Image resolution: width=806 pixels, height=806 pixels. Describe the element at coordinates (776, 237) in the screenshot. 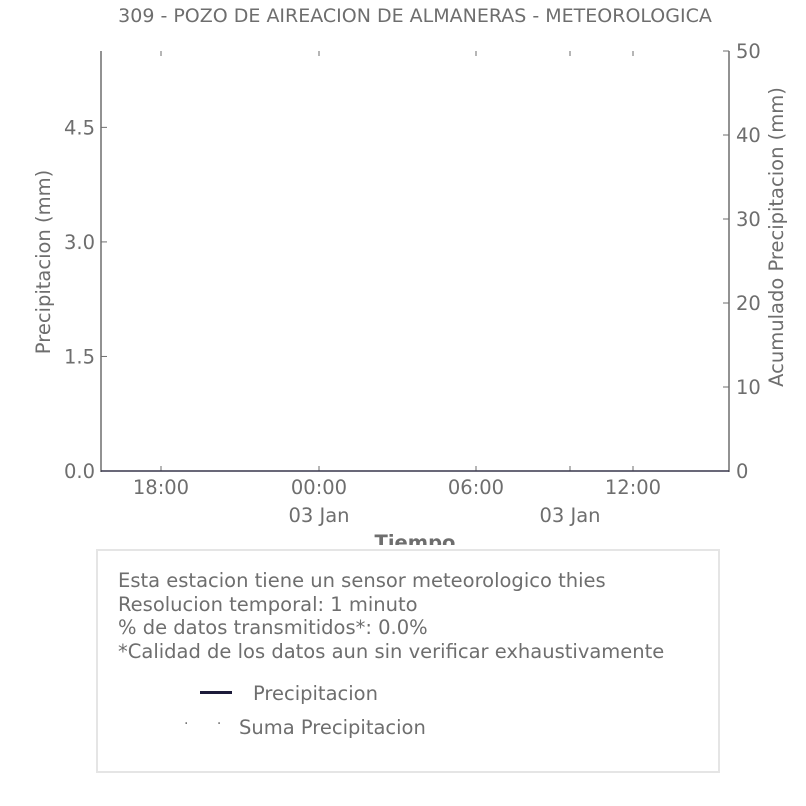

I see `y2-axis-label: Acumulado Precipitacion (mm)` at that location.